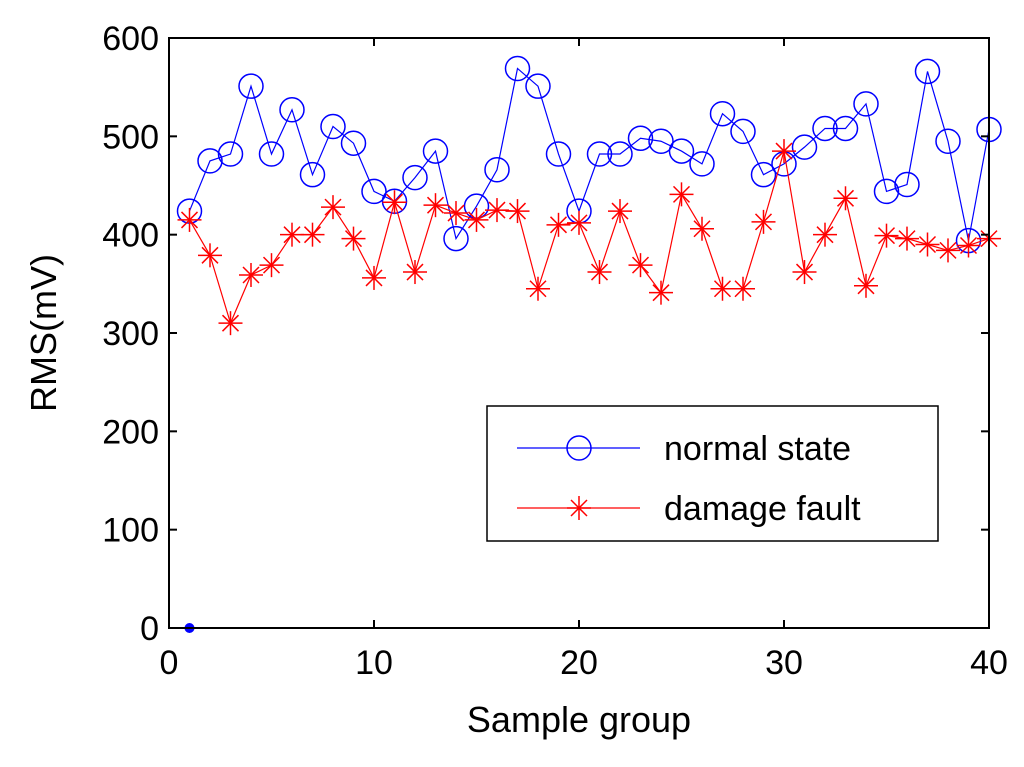 The image size is (1024, 767). Describe the element at coordinates (579, 719) in the screenshot. I see `x-axis-title: Sample group` at that location.